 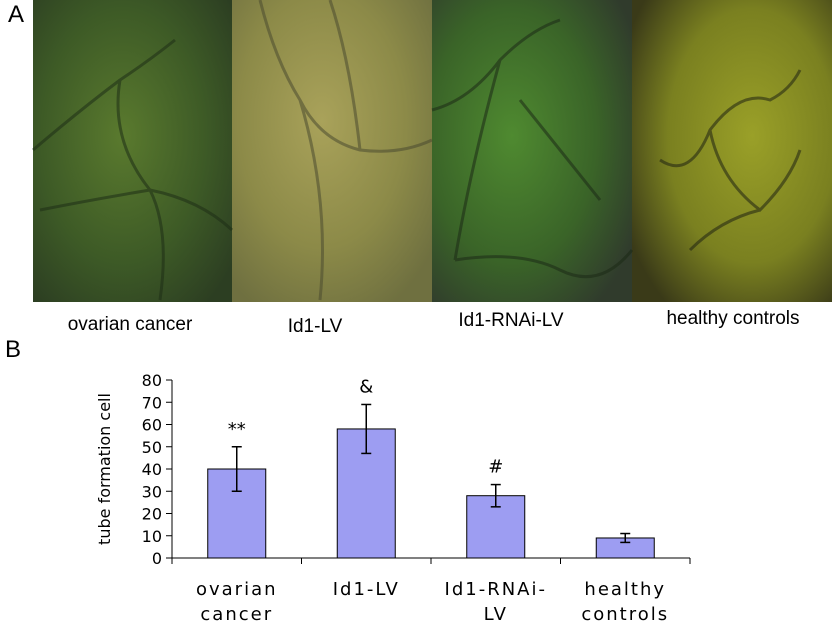 What do you see at coordinates (13, 349) in the screenshot?
I see `panel-label: B` at bounding box center [13, 349].